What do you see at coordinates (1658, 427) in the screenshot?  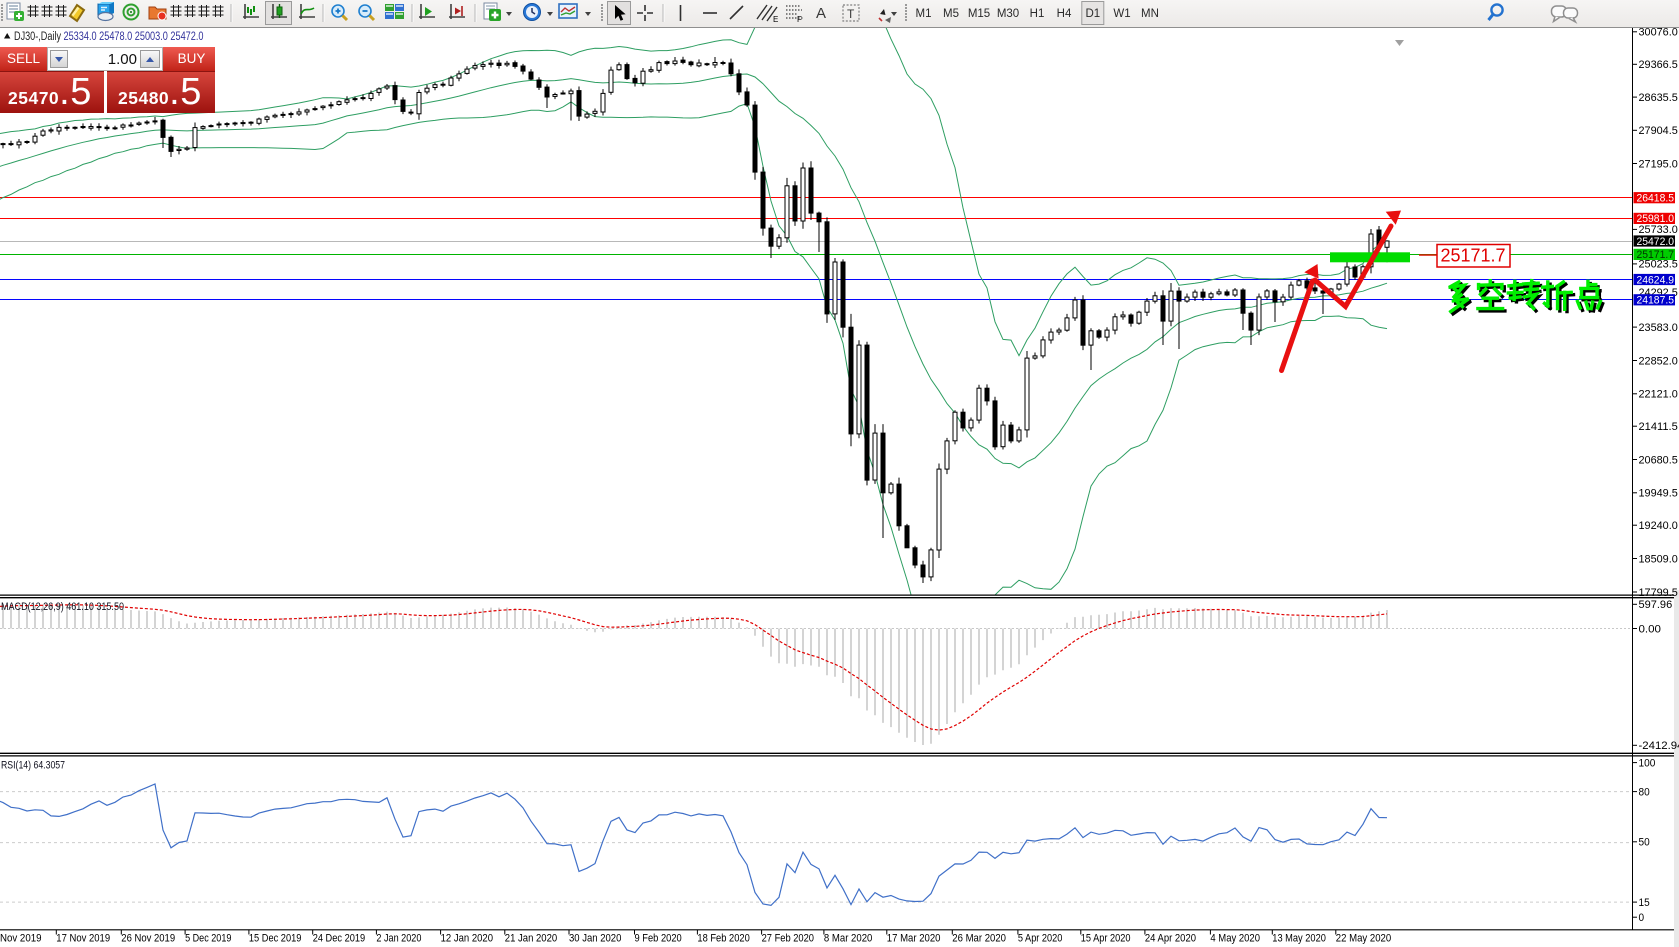 I see `svg-text: 21411.5` at bounding box center [1658, 427].